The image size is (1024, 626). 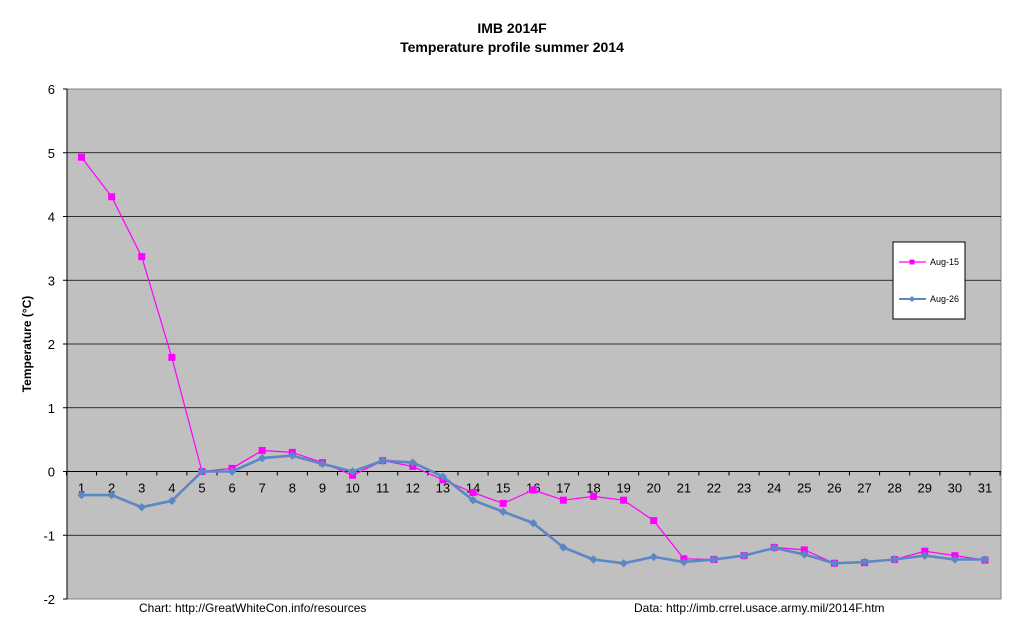 What do you see at coordinates (51, 153) in the screenshot?
I see `y-tick-label: 5` at bounding box center [51, 153].